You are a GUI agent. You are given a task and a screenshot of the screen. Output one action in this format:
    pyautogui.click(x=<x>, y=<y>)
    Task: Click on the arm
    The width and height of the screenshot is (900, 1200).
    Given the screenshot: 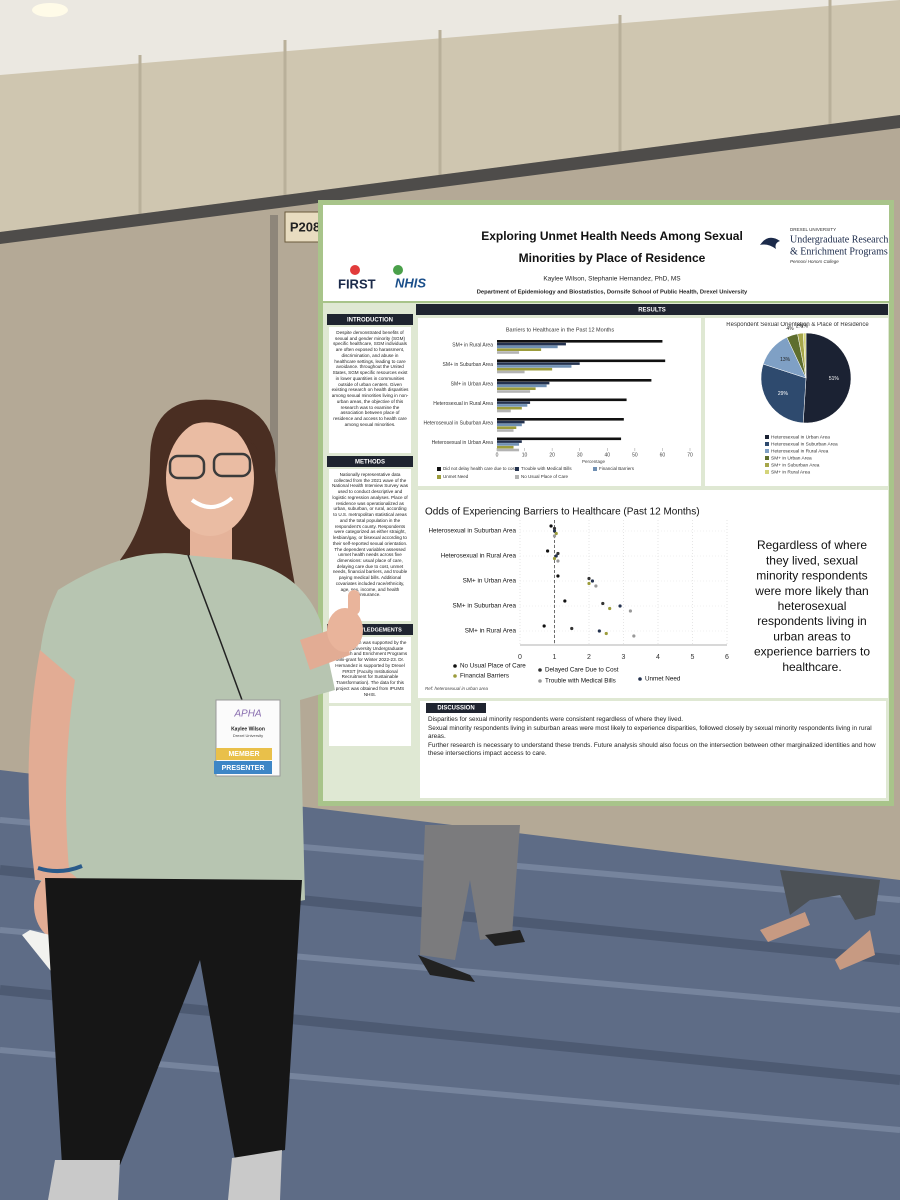 What is the action you would take?
    pyautogui.click(x=52, y=765)
    